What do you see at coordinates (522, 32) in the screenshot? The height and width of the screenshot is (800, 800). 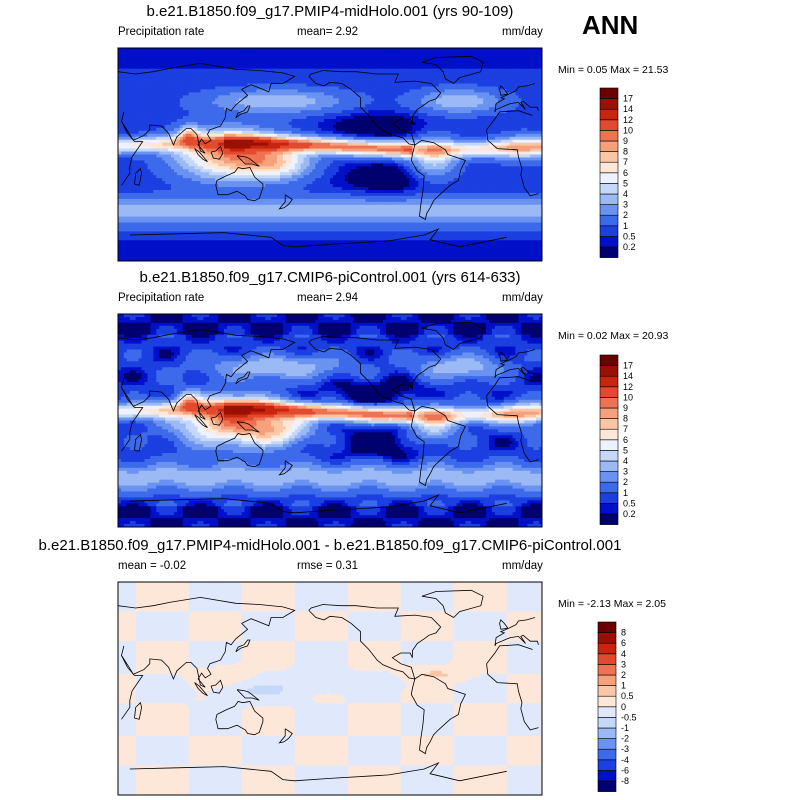 I see `panel-1-units-label: mm/day` at bounding box center [522, 32].